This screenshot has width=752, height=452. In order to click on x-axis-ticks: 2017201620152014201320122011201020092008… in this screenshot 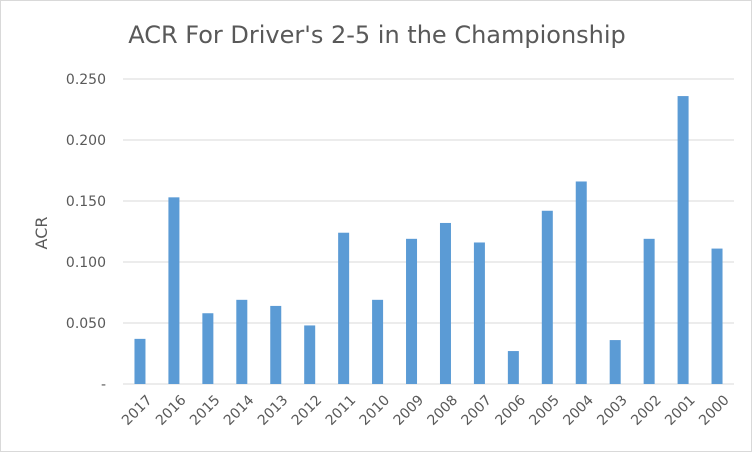, I will do `click(426, 410)`.